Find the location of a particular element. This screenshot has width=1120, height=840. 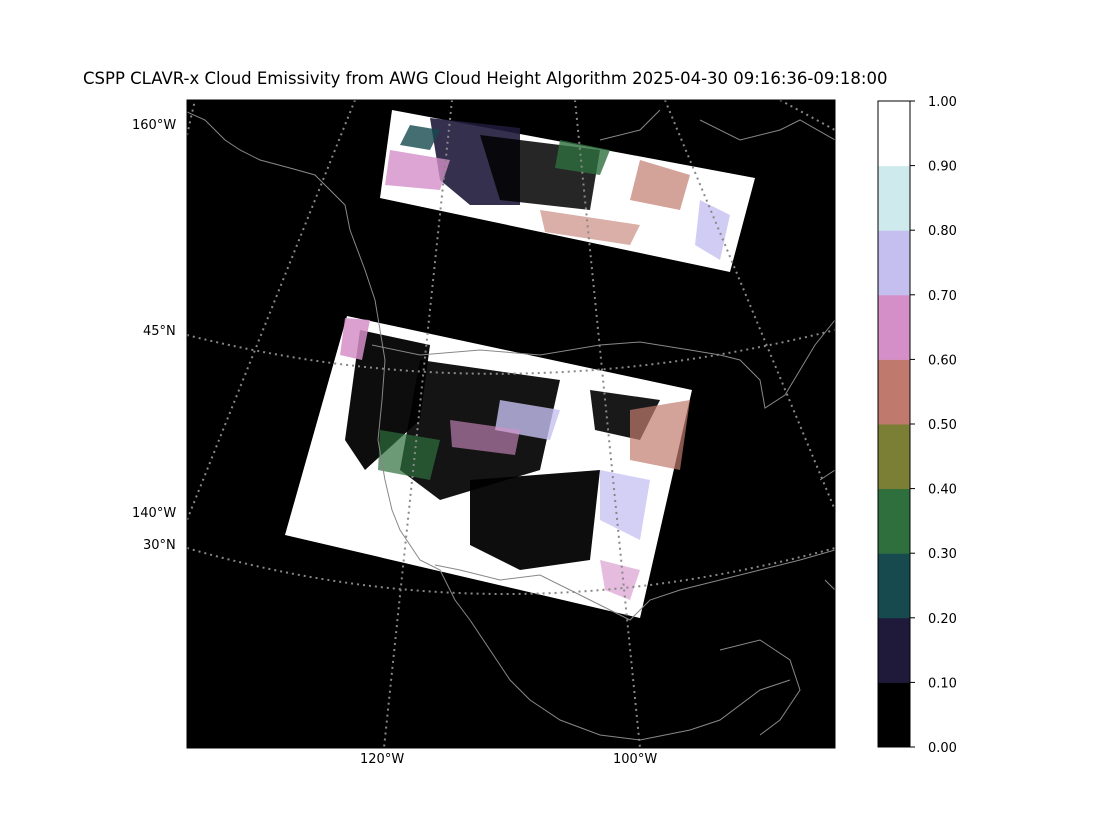

colorbar-tick-label: 0.70 is located at coordinates (942, 296).